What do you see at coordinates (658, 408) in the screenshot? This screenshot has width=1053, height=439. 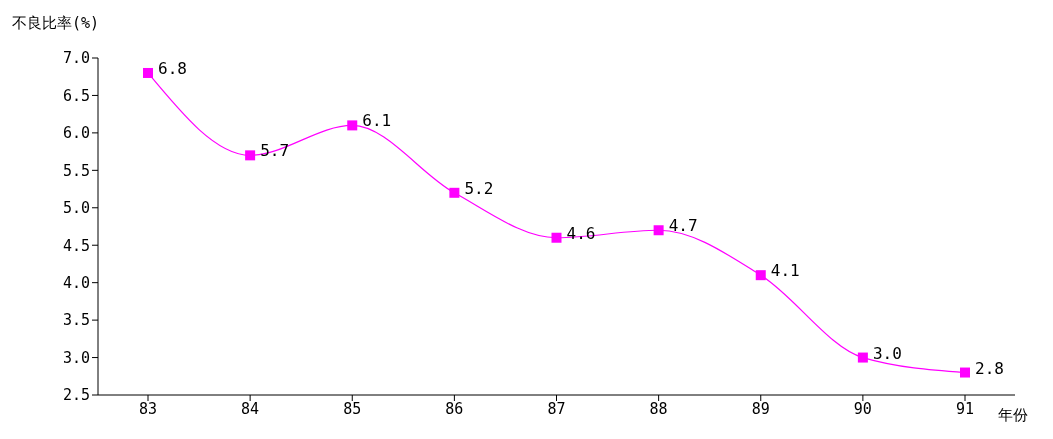 I see `x-tick-label: 88` at bounding box center [658, 408].